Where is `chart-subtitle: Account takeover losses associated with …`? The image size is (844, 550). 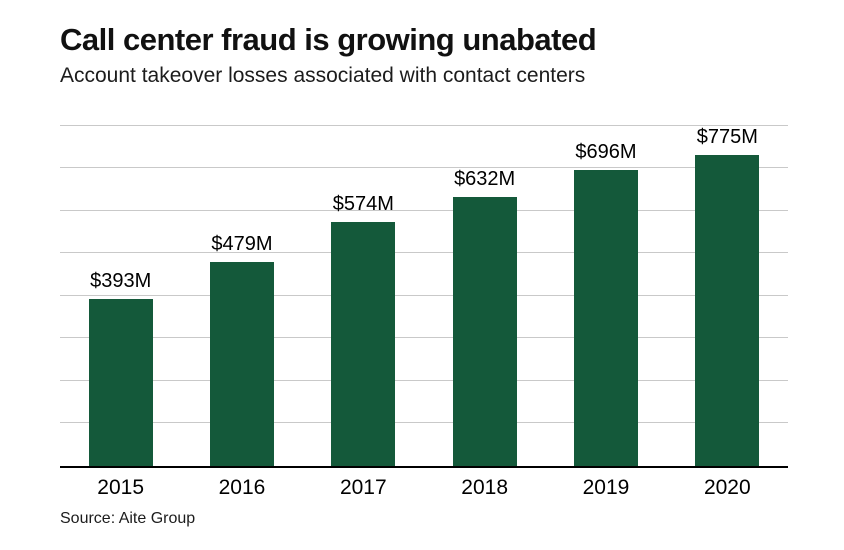
chart-subtitle: Account takeover losses associated with … is located at coordinates (323, 75).